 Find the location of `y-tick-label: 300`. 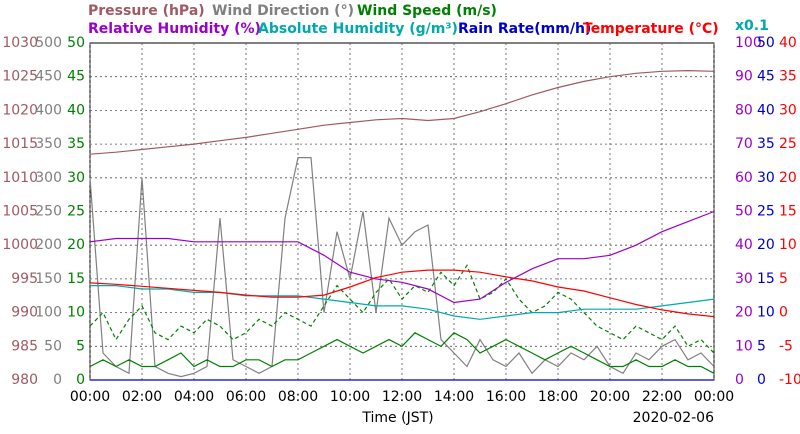

y-tick-label: 300 is located at coordinates (48, 178).